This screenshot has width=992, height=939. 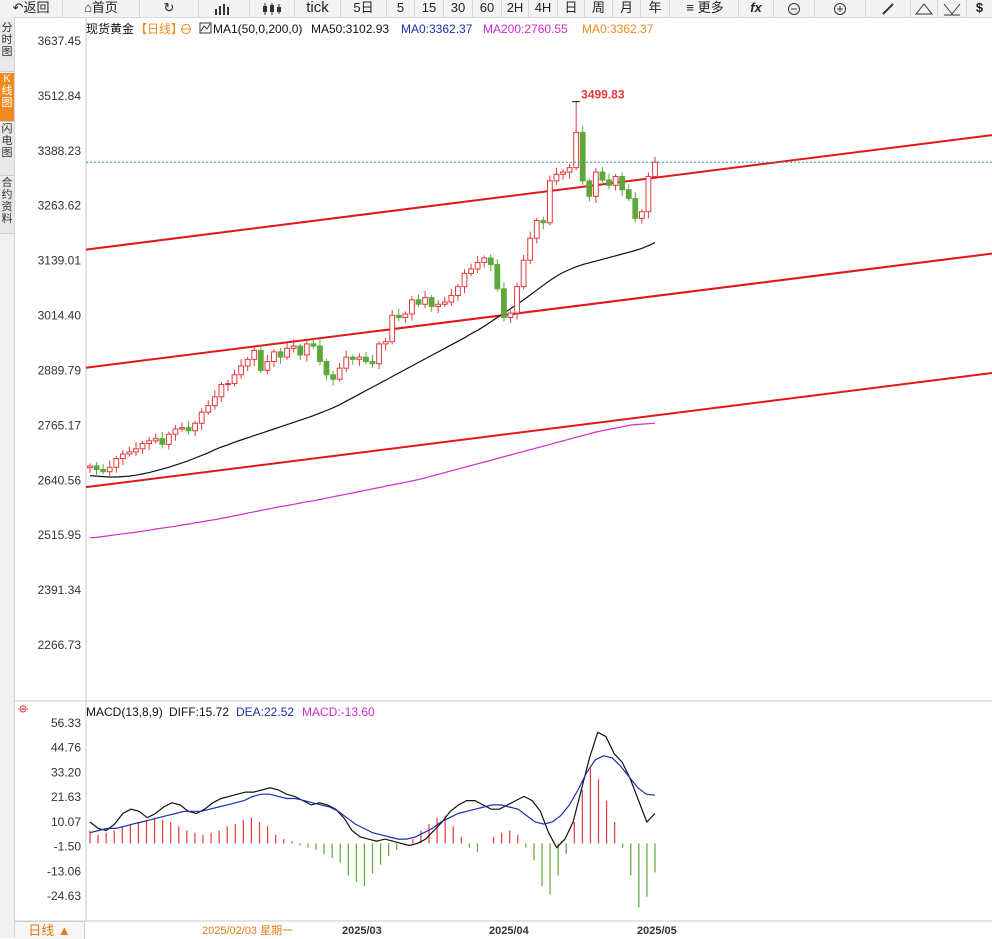 I want to click on period-tab-7: 日, so click(x=571, y=8).